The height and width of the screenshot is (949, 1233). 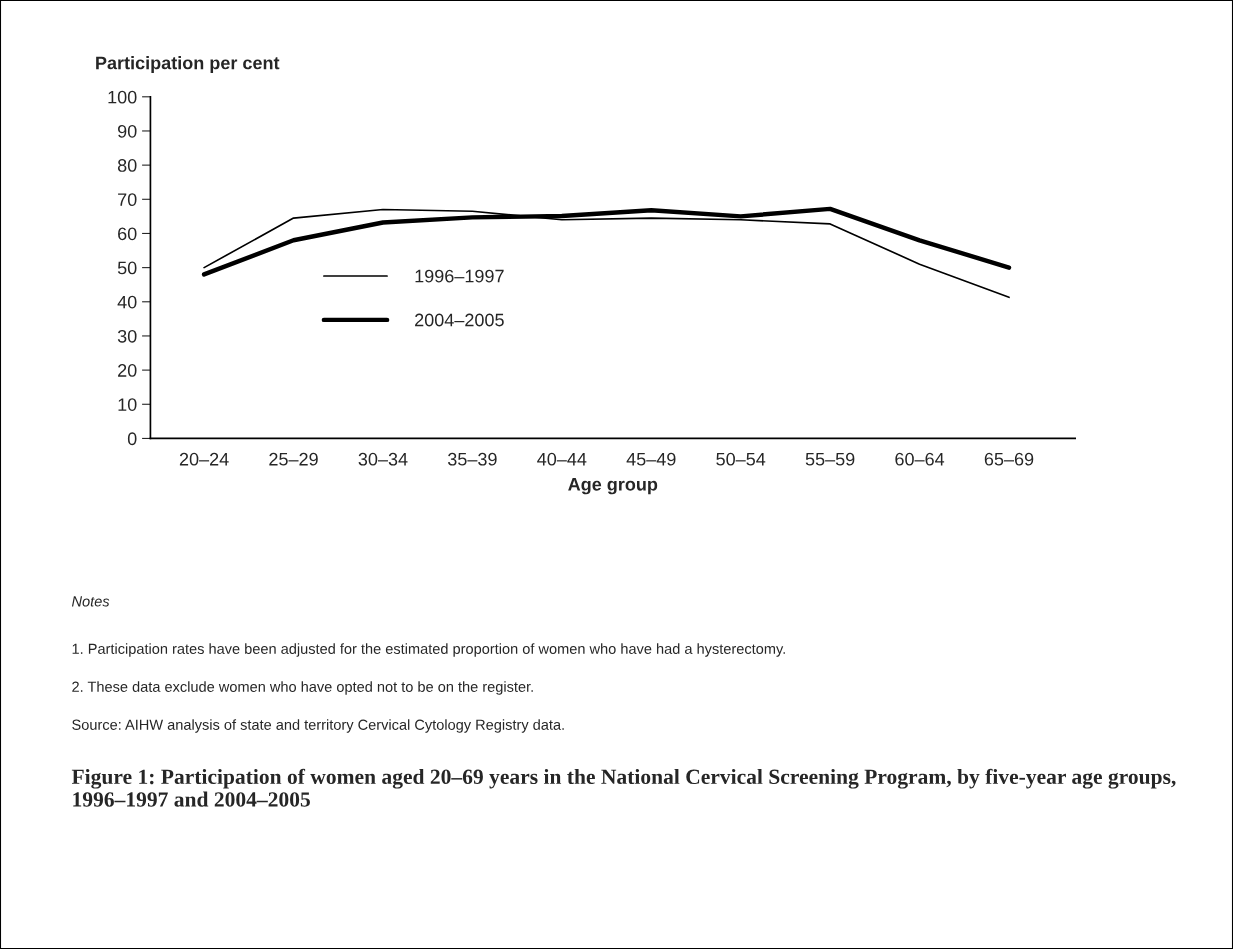 I want to click on y-tick-label: 80, so click(x=127, y=165).